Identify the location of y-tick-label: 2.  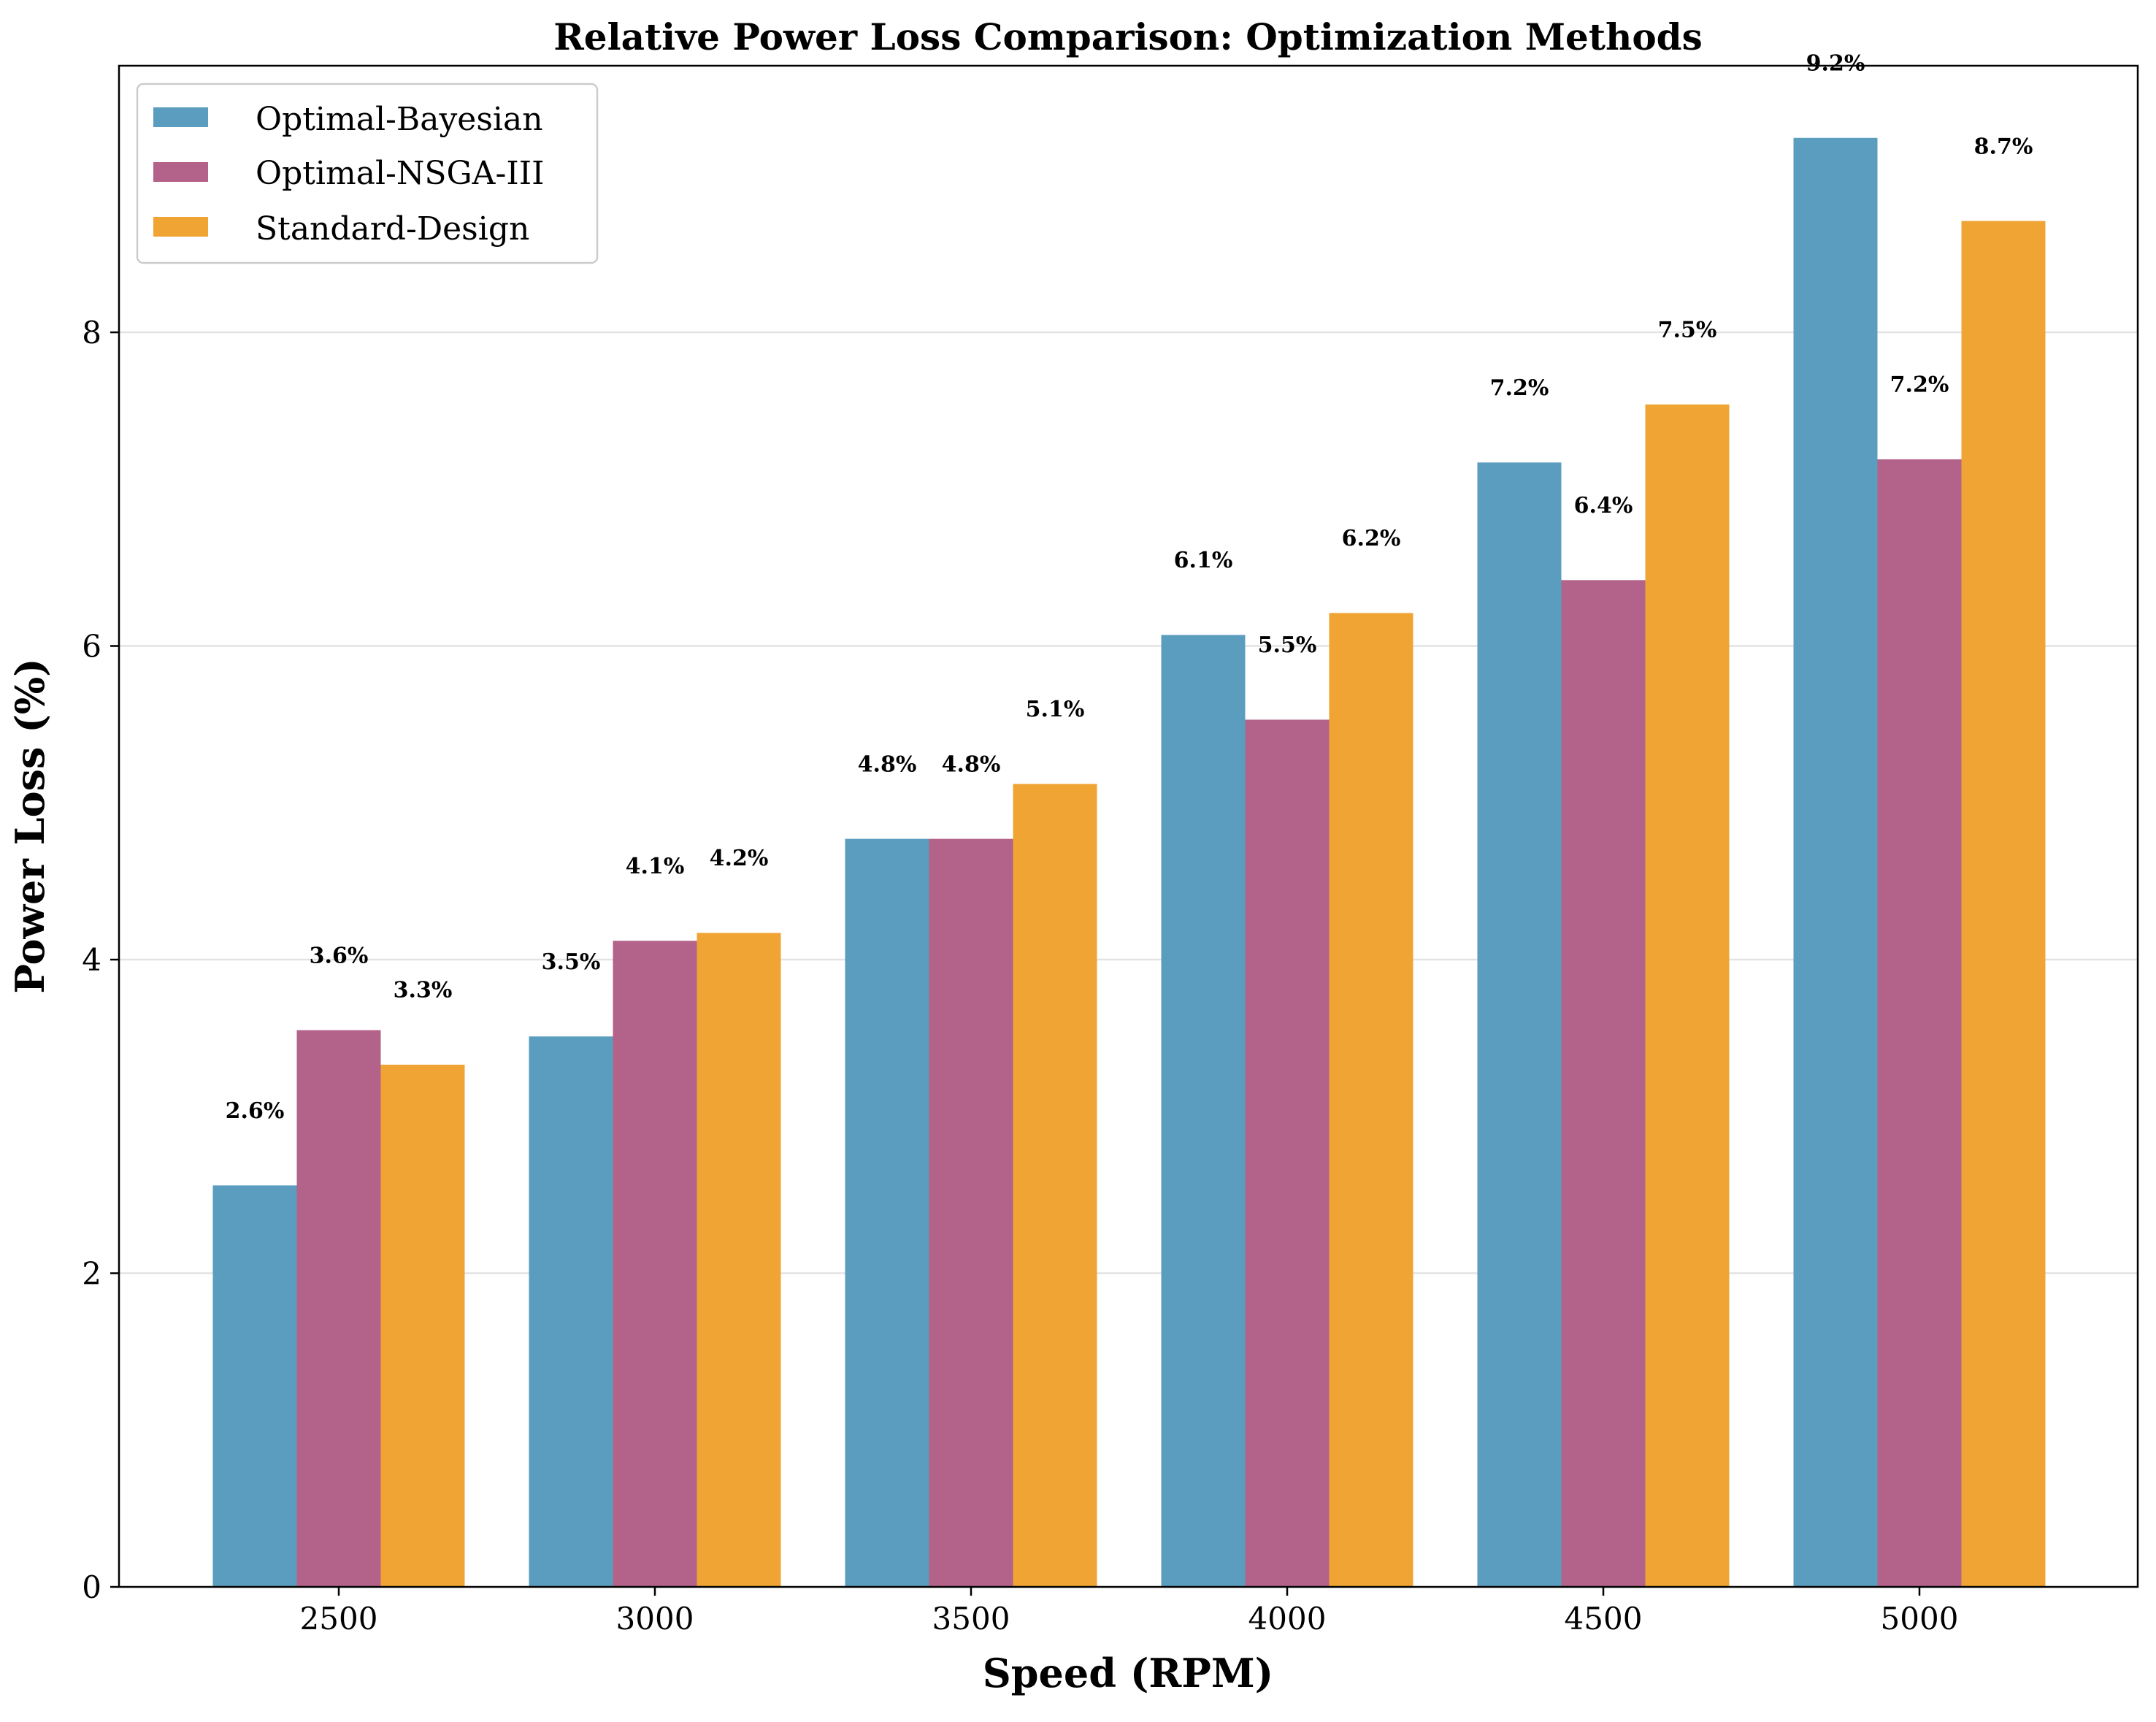
(91, 1274).